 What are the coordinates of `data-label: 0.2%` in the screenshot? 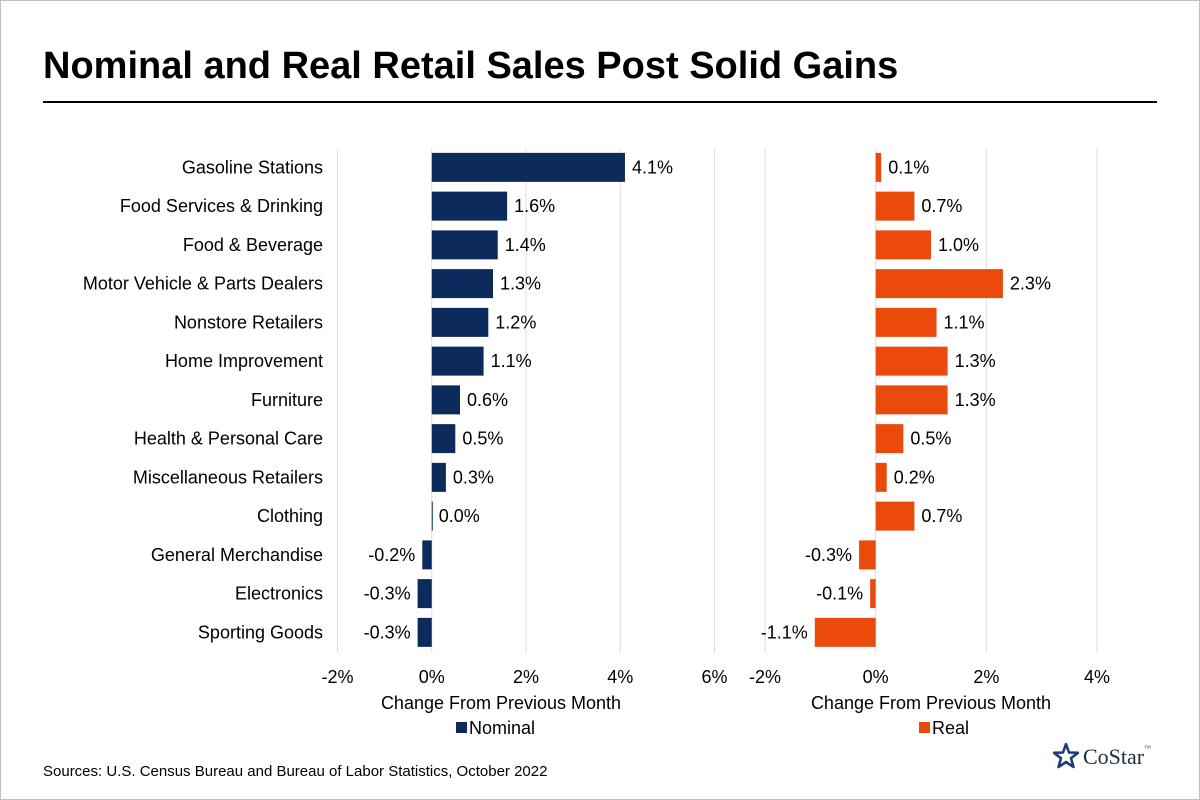 It's located at (914, 477).